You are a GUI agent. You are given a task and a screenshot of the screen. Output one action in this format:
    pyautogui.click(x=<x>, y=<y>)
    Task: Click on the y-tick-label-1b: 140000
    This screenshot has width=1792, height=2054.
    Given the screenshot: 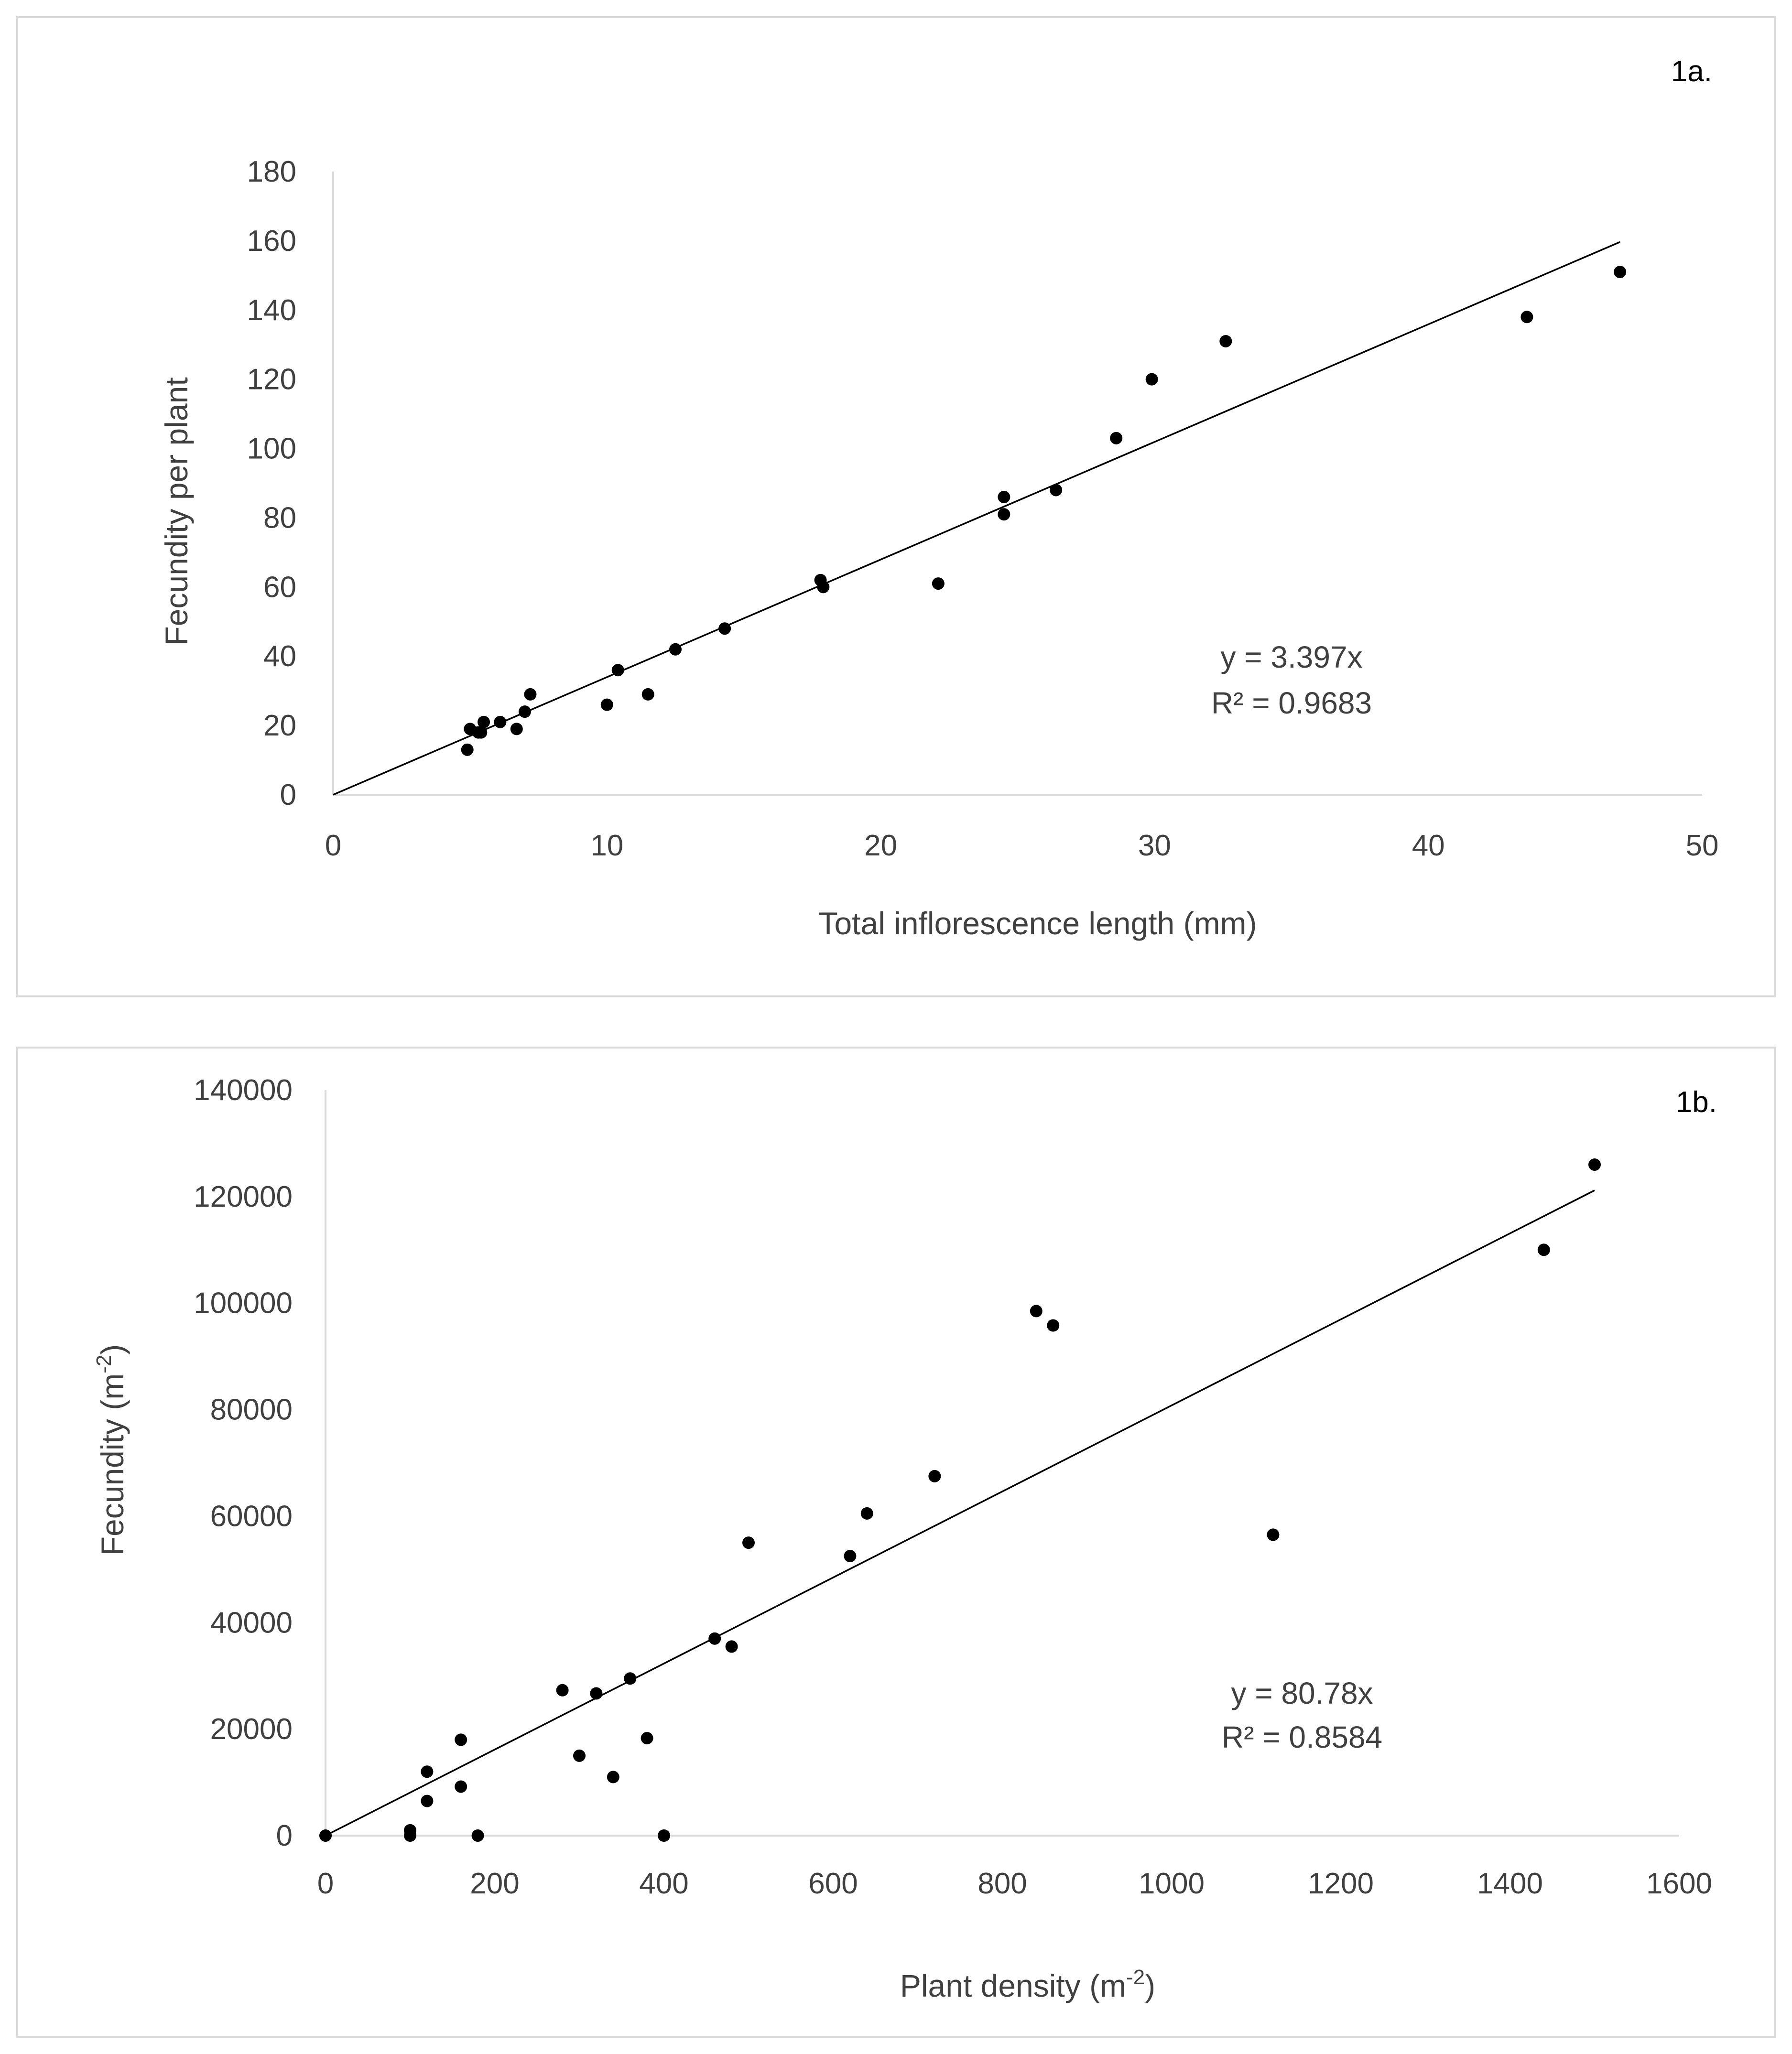 What is the action you would take?
    pyautogui.click(x=243, y=1091)
    